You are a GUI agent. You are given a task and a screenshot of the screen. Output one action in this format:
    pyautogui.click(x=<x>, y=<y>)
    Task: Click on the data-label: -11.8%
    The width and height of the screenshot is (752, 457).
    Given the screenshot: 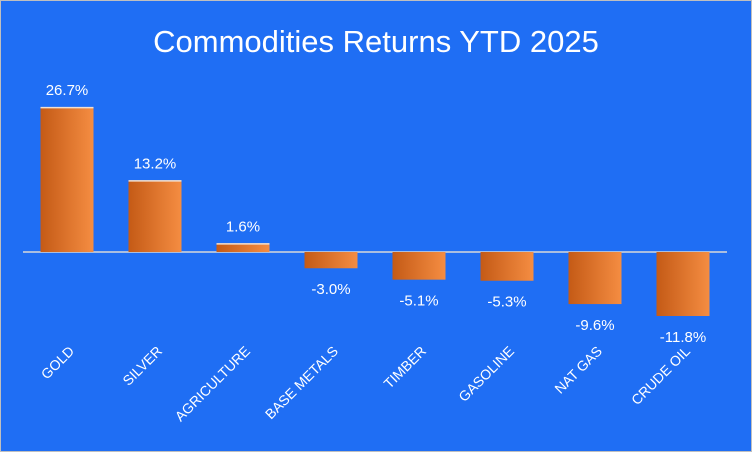 What is the action you would take?
    pyautogui.click(x=683, y=337)
    